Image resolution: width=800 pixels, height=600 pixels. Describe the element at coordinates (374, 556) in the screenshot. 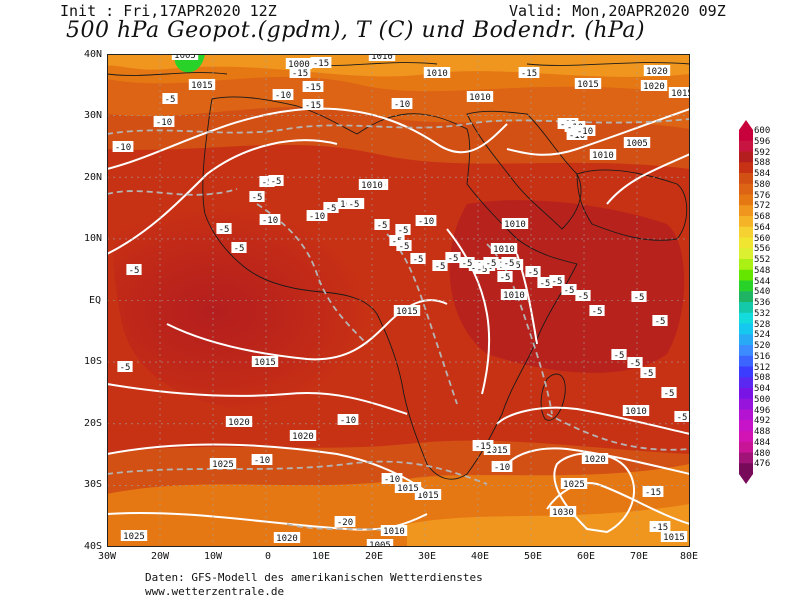

I see `lon-tick: 20E` at that location.